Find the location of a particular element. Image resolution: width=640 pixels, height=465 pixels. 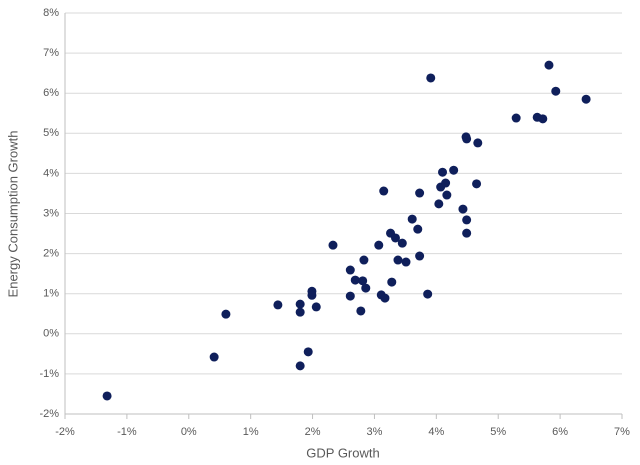

y-tick-label: -2% is located at coordinates (49, 414).